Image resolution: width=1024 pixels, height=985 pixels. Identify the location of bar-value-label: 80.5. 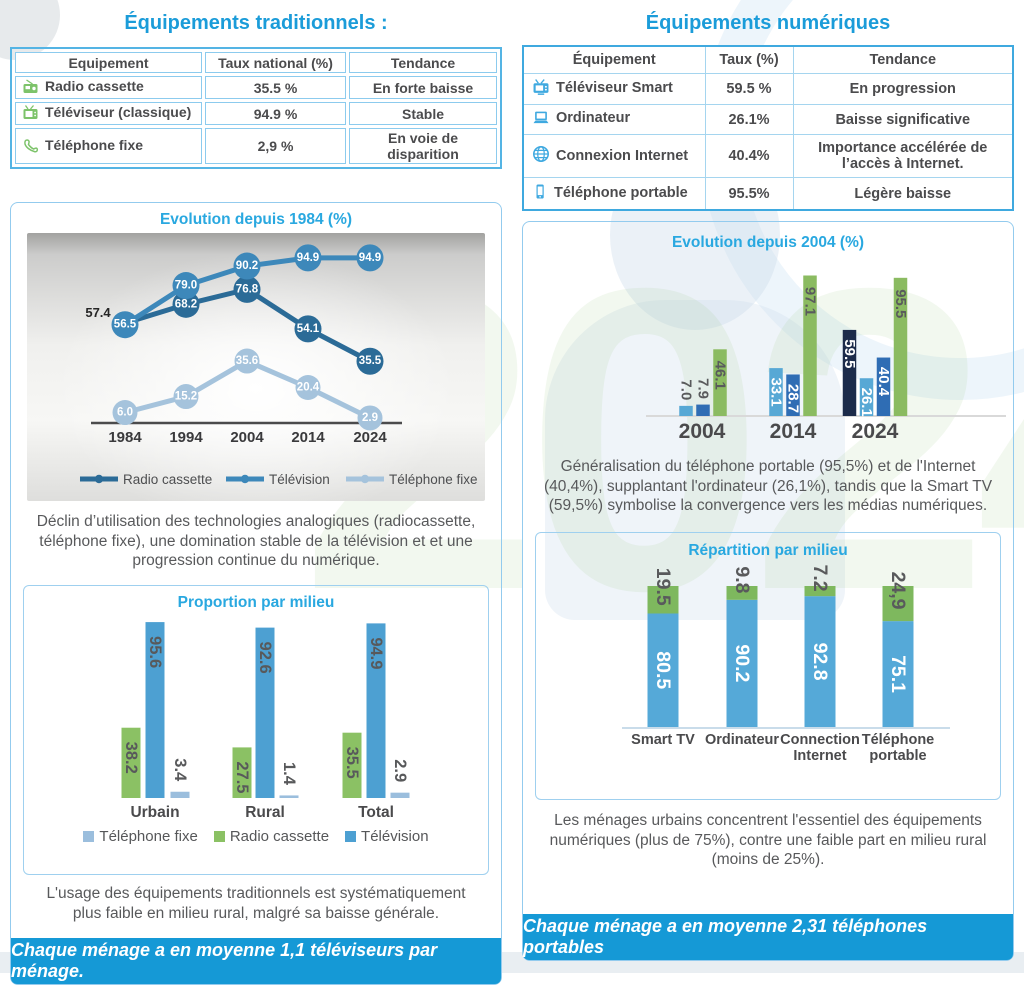
(663, 670).